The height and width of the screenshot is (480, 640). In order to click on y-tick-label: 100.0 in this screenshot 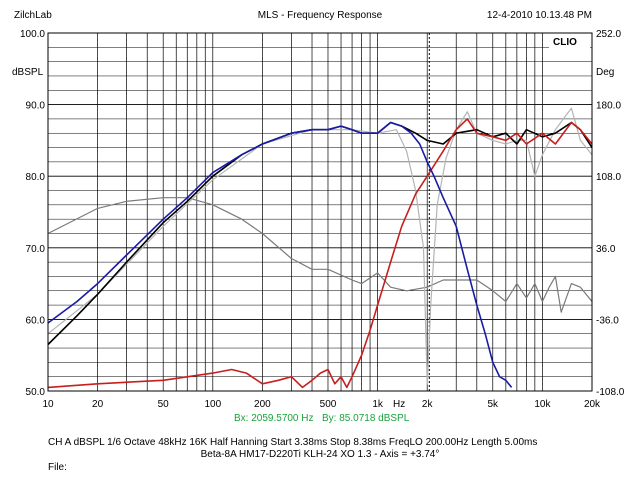, I will do `click(32, 34)`.